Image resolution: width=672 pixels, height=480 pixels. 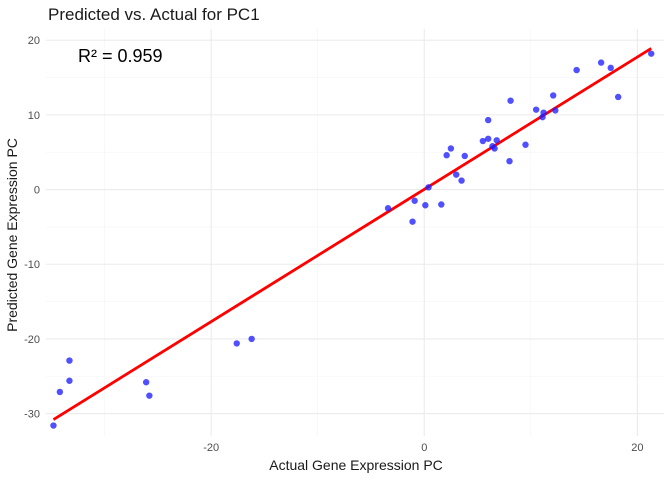 What do you see at coordinates (32, 227) in the screenshot?
I see `y-tick-labels: -30 -20 -10 0 10 20` at bounding box center [32, 227].